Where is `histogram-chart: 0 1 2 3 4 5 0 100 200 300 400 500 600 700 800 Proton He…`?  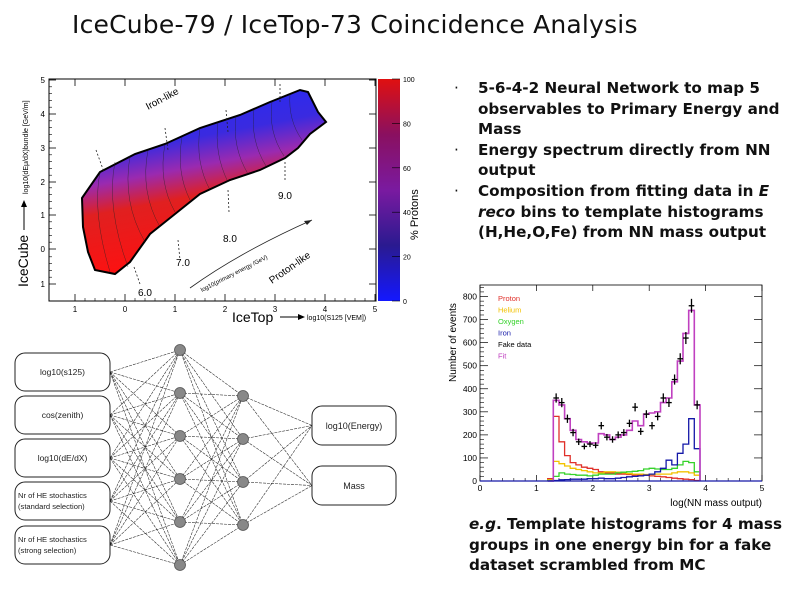 histogram-chart: 0 1 2 3 4 5 0 100 200 300 400 500 600 700 800 Proton He… is located at coordinates (606, 396).